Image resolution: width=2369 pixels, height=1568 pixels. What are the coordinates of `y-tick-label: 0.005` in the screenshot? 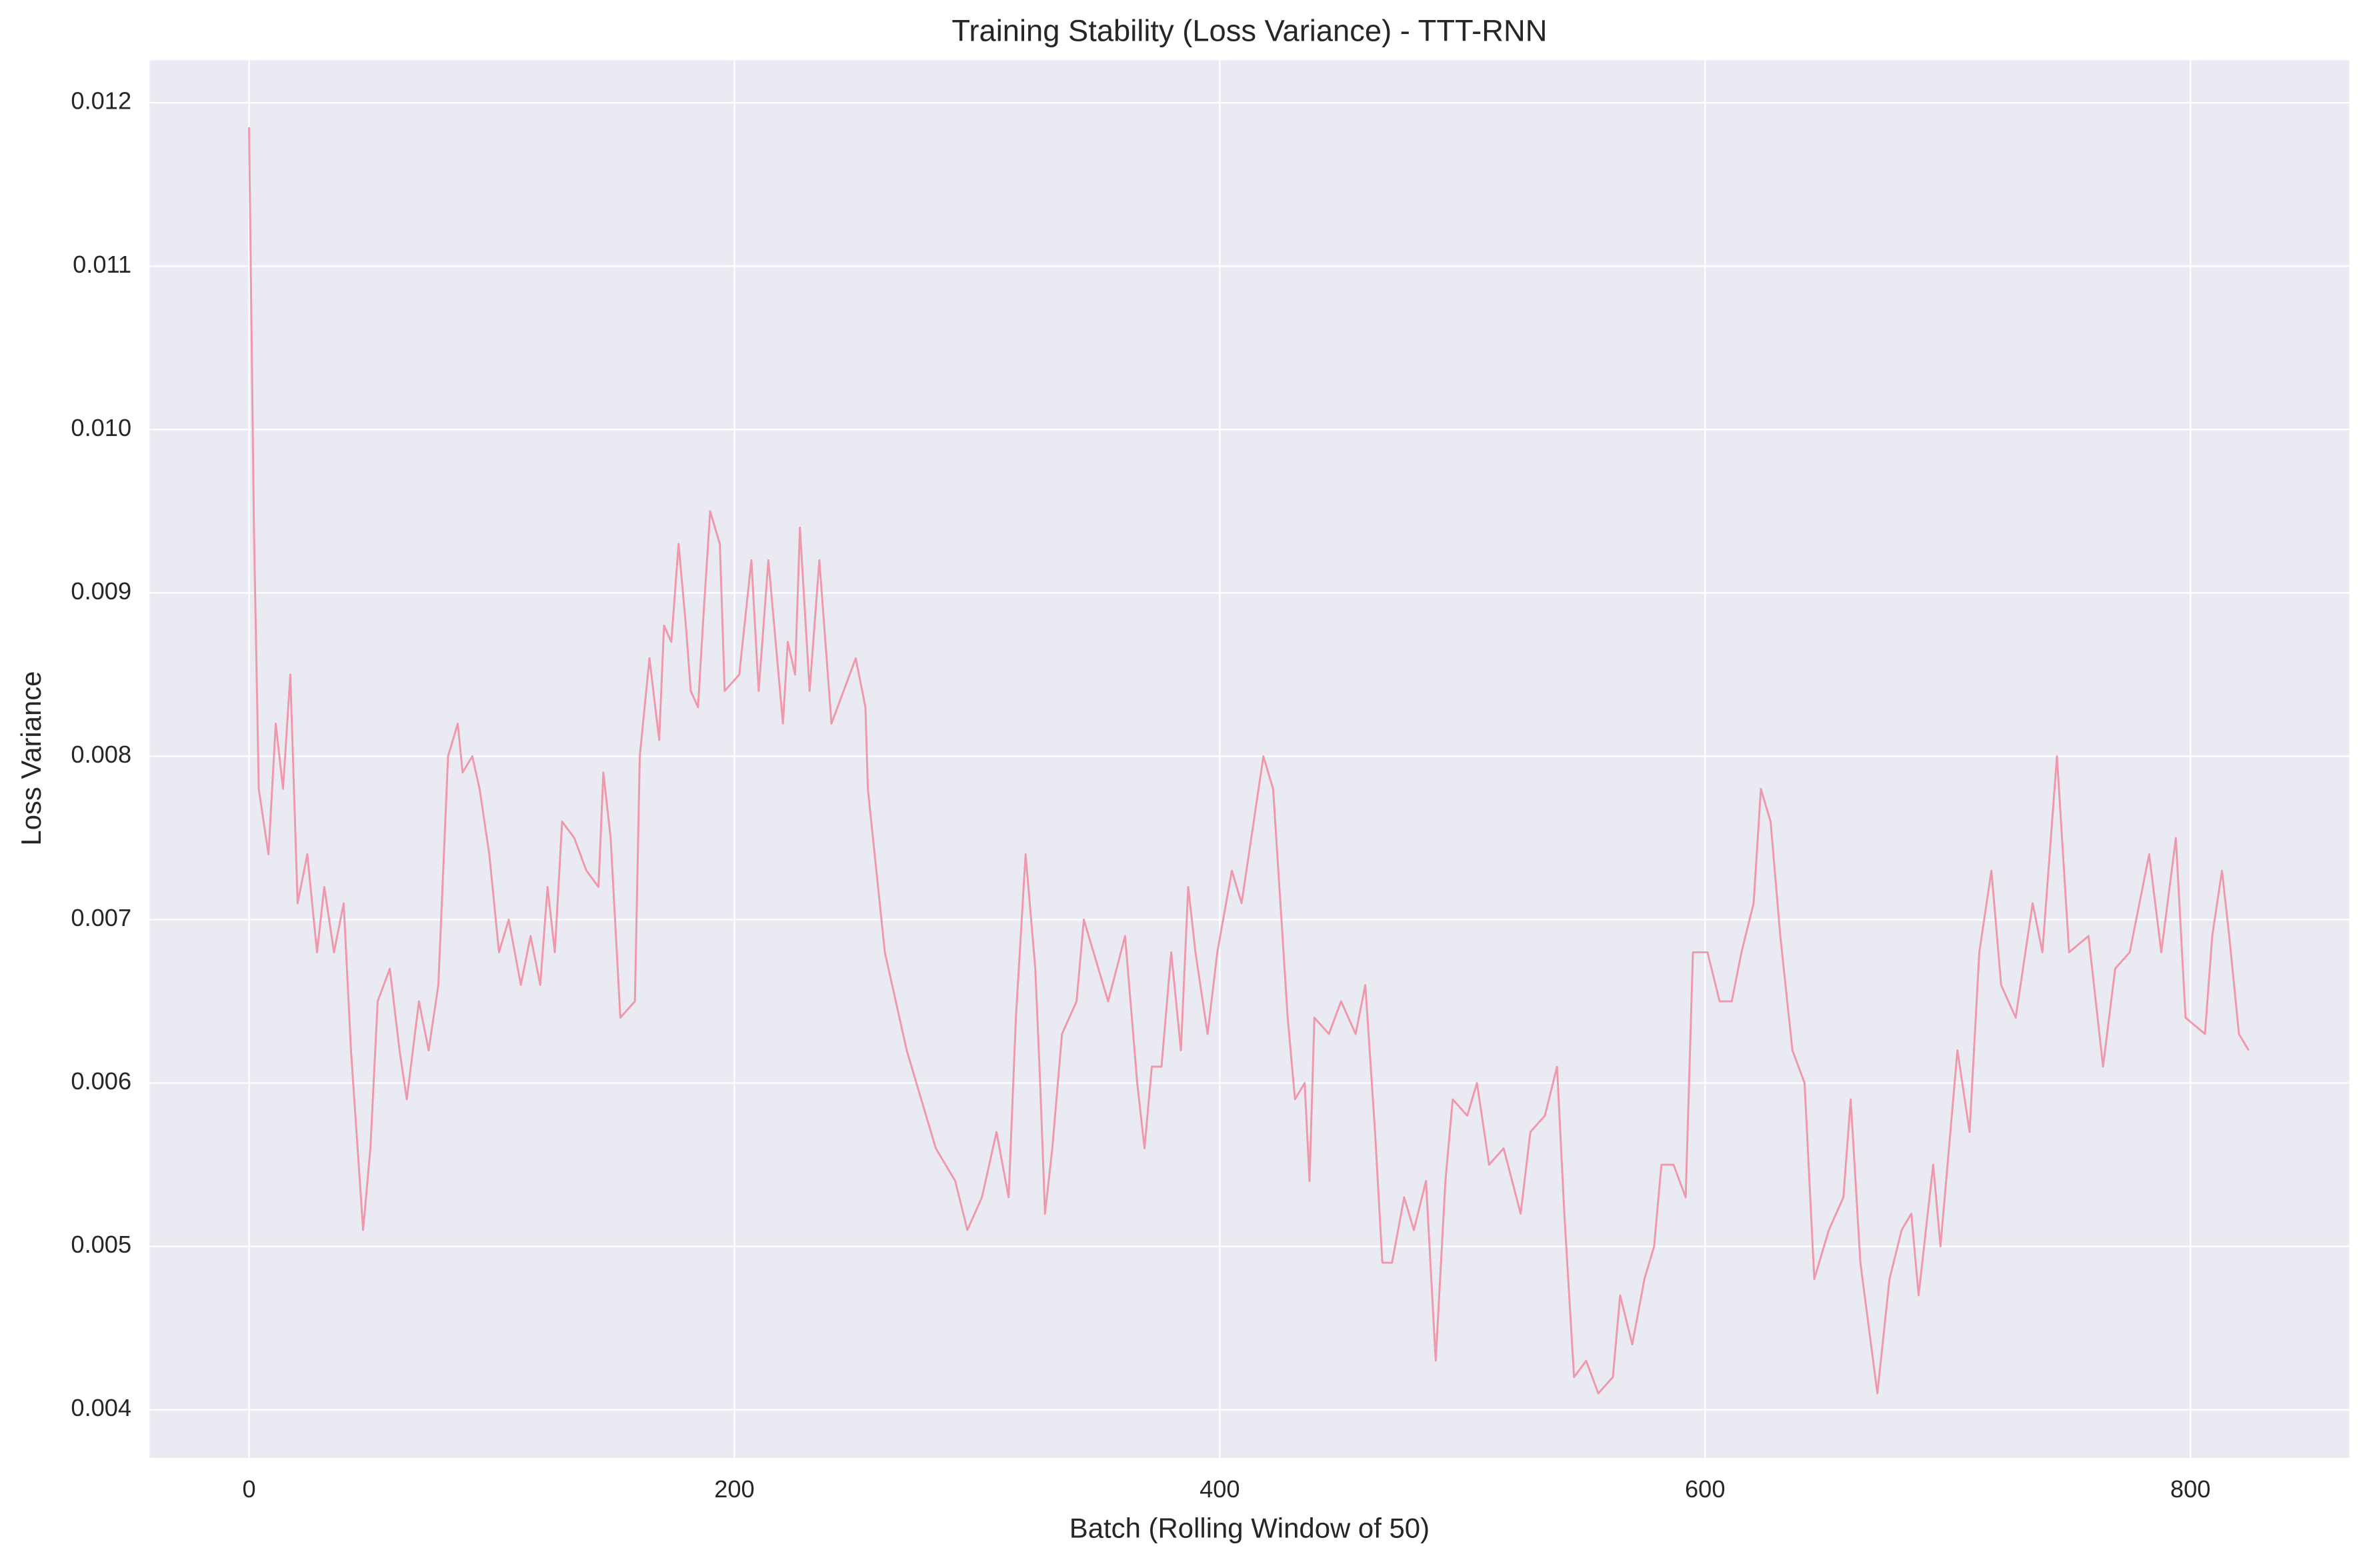 It's located at (101, 1244).